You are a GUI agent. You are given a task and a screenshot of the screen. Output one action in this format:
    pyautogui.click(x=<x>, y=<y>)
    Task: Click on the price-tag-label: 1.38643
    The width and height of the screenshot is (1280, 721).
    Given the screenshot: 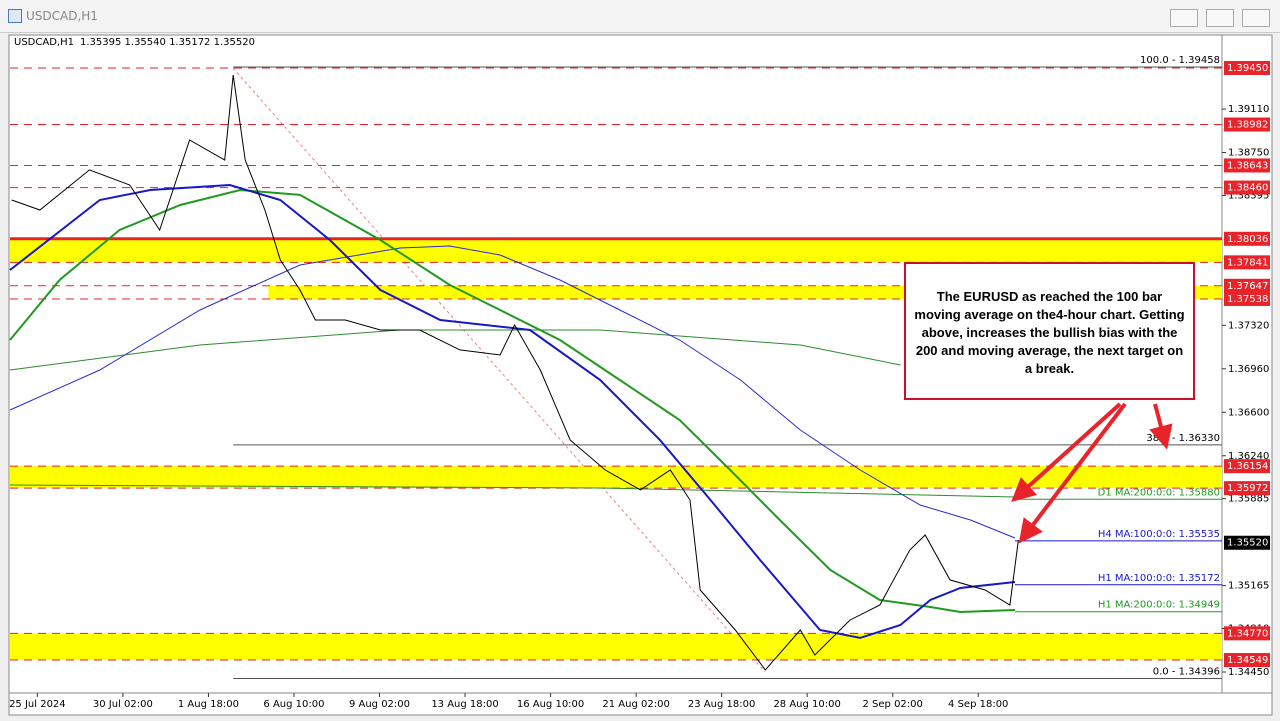 What is the action you would take?
    pyautogui.click(x=1247, y=165)
    